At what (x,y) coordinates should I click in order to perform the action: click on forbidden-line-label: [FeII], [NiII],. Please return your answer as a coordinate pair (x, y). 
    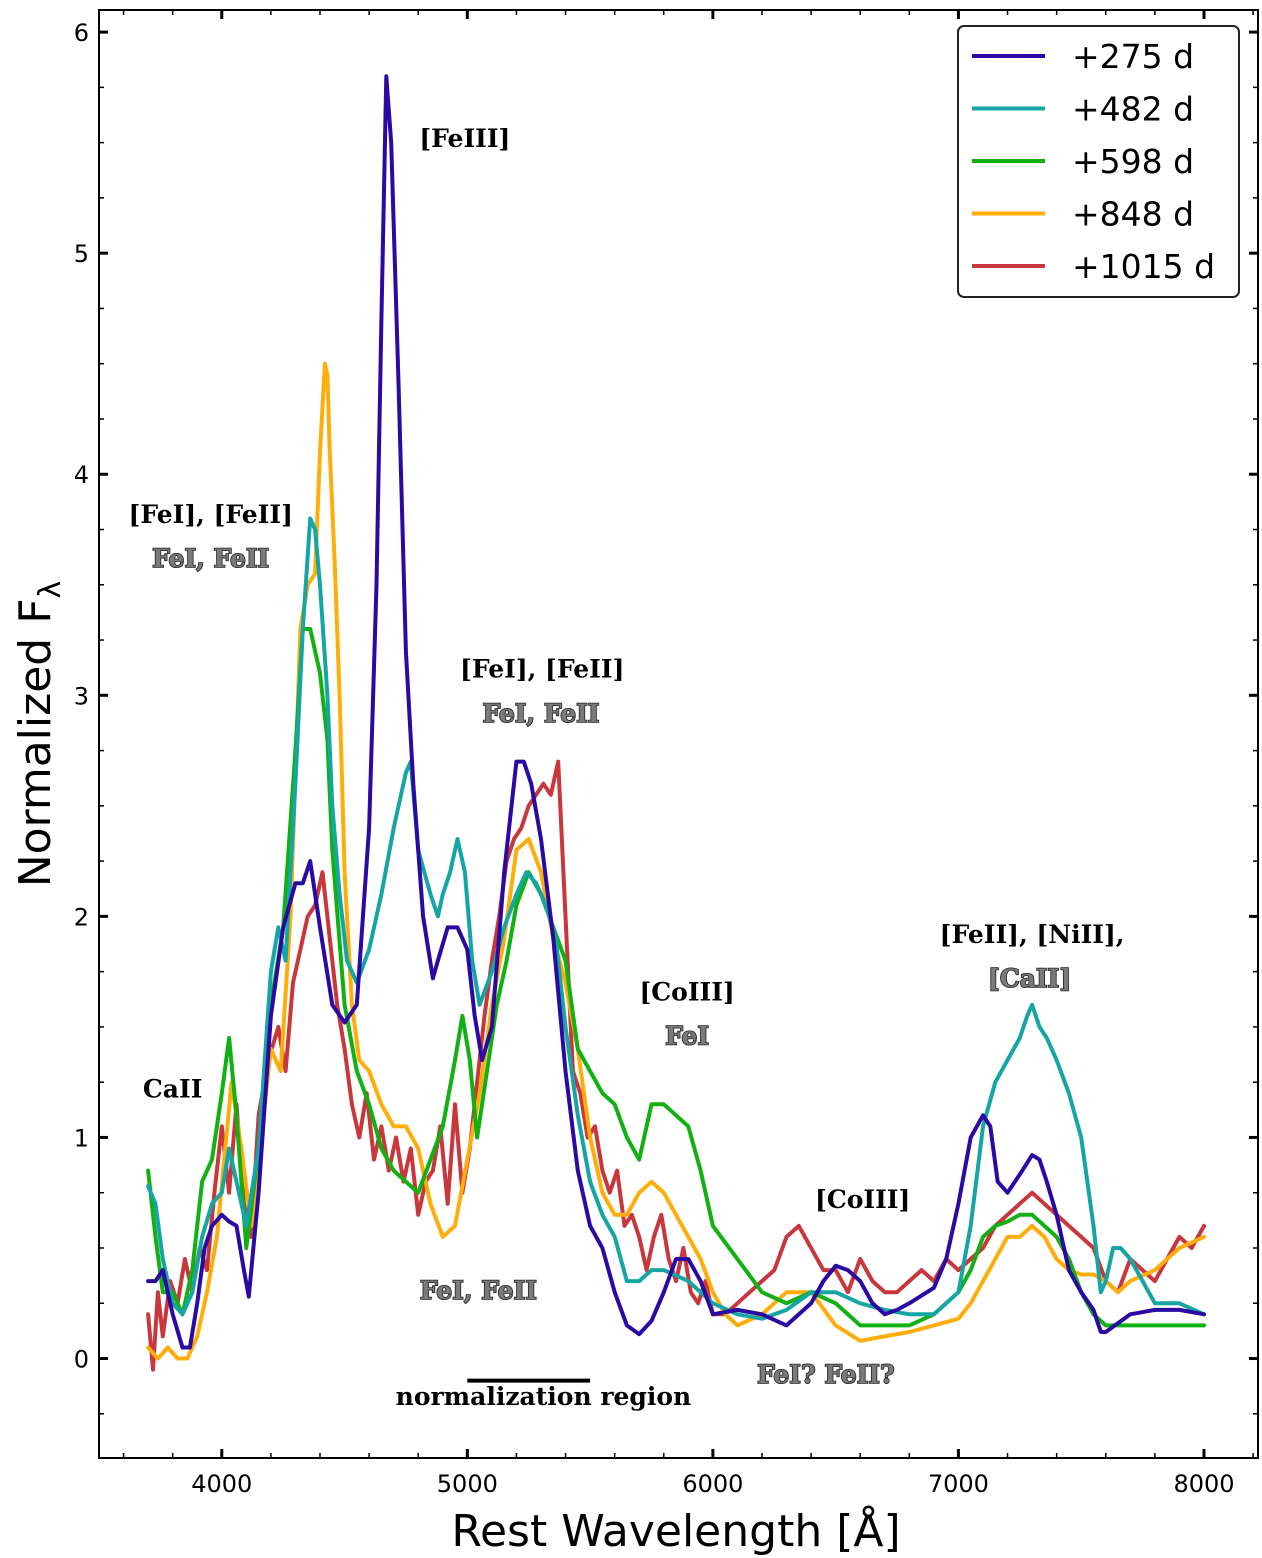
    Looking at the image, I should click on (1032, 934).